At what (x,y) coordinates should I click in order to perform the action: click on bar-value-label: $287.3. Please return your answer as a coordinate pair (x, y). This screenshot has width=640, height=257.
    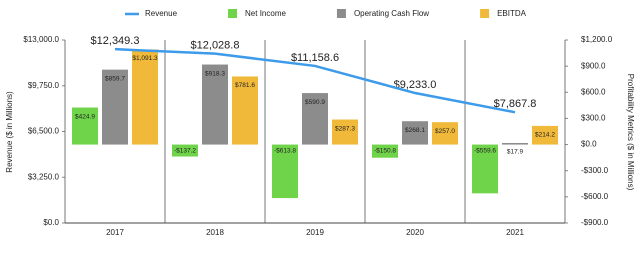
    Looking at the image, I should click on (345, 128).